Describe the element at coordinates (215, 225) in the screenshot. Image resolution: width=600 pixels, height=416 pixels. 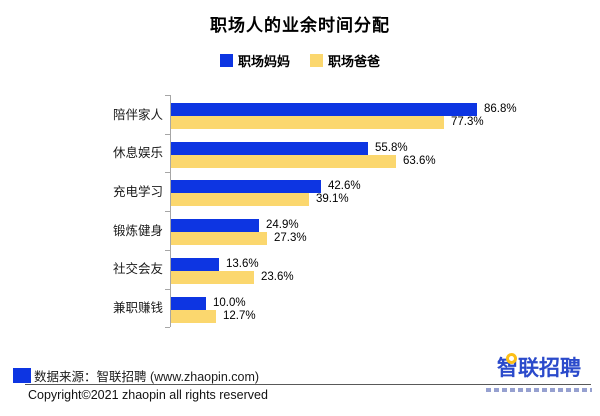
I see `bar-职场妈妈-3` at that location.